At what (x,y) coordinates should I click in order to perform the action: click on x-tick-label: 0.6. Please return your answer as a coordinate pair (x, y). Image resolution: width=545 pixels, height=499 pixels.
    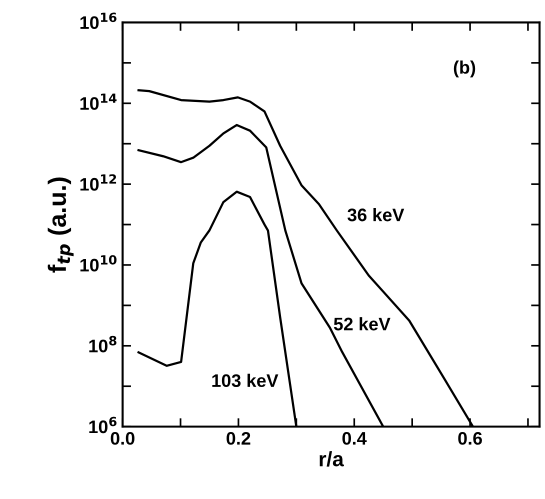
    Looking at the image, I should click on (470, 438).